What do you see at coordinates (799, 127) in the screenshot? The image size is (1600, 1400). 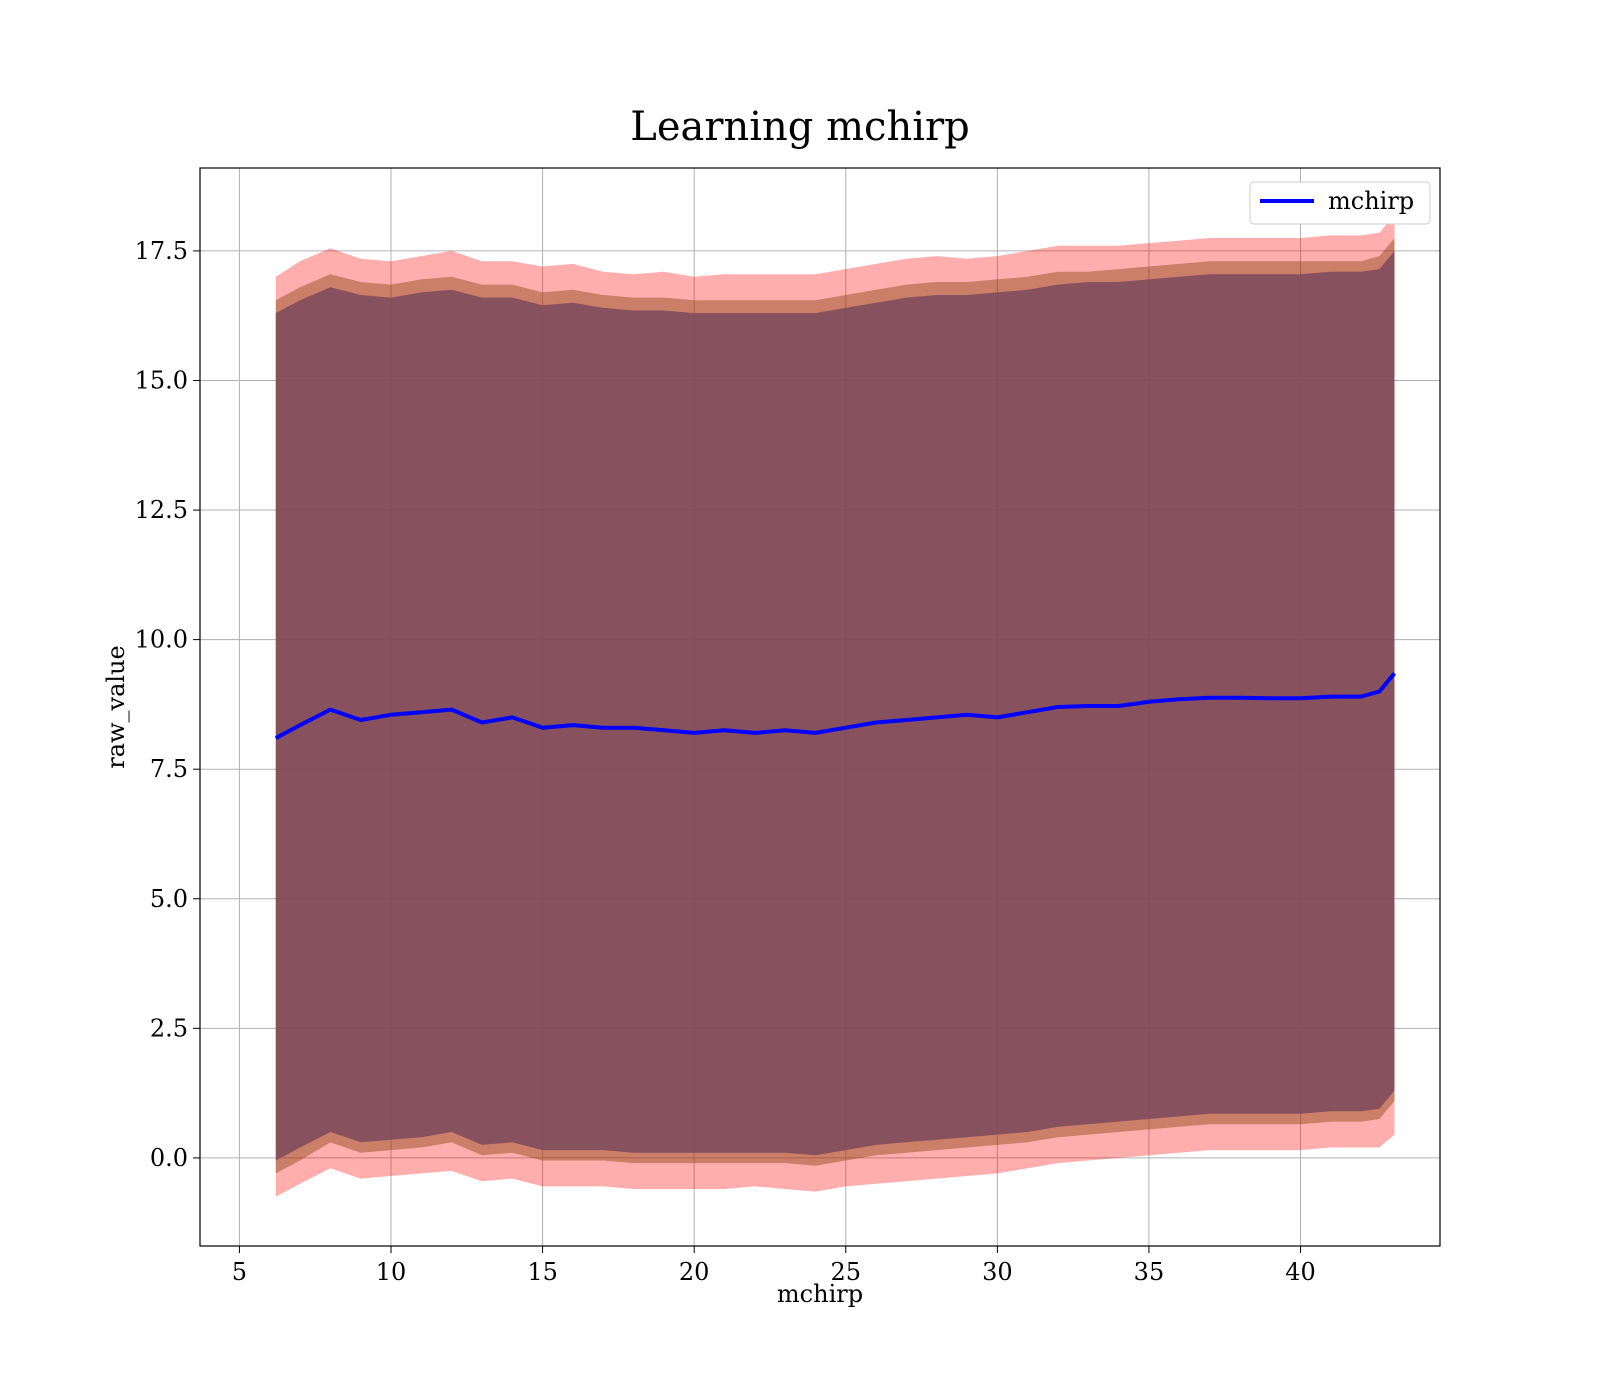 I see `chart-title: Learning mchirp` at bounding box center [799, 127].